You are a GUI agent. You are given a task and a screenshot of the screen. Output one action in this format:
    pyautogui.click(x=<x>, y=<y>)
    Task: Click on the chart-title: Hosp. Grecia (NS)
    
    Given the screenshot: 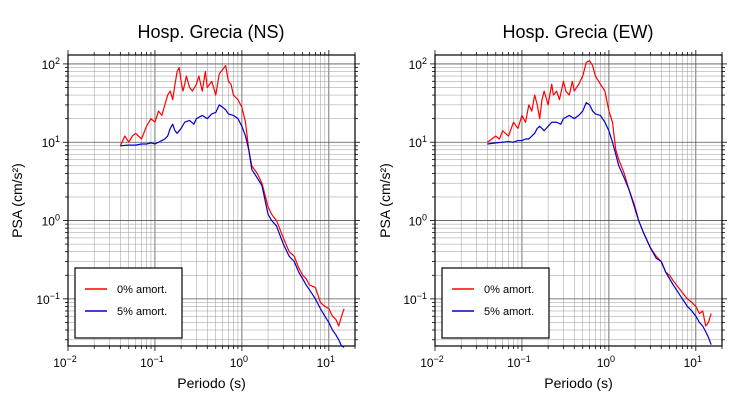 What is the action you would take?
    pyautogui.click(x=210, y=32)
    